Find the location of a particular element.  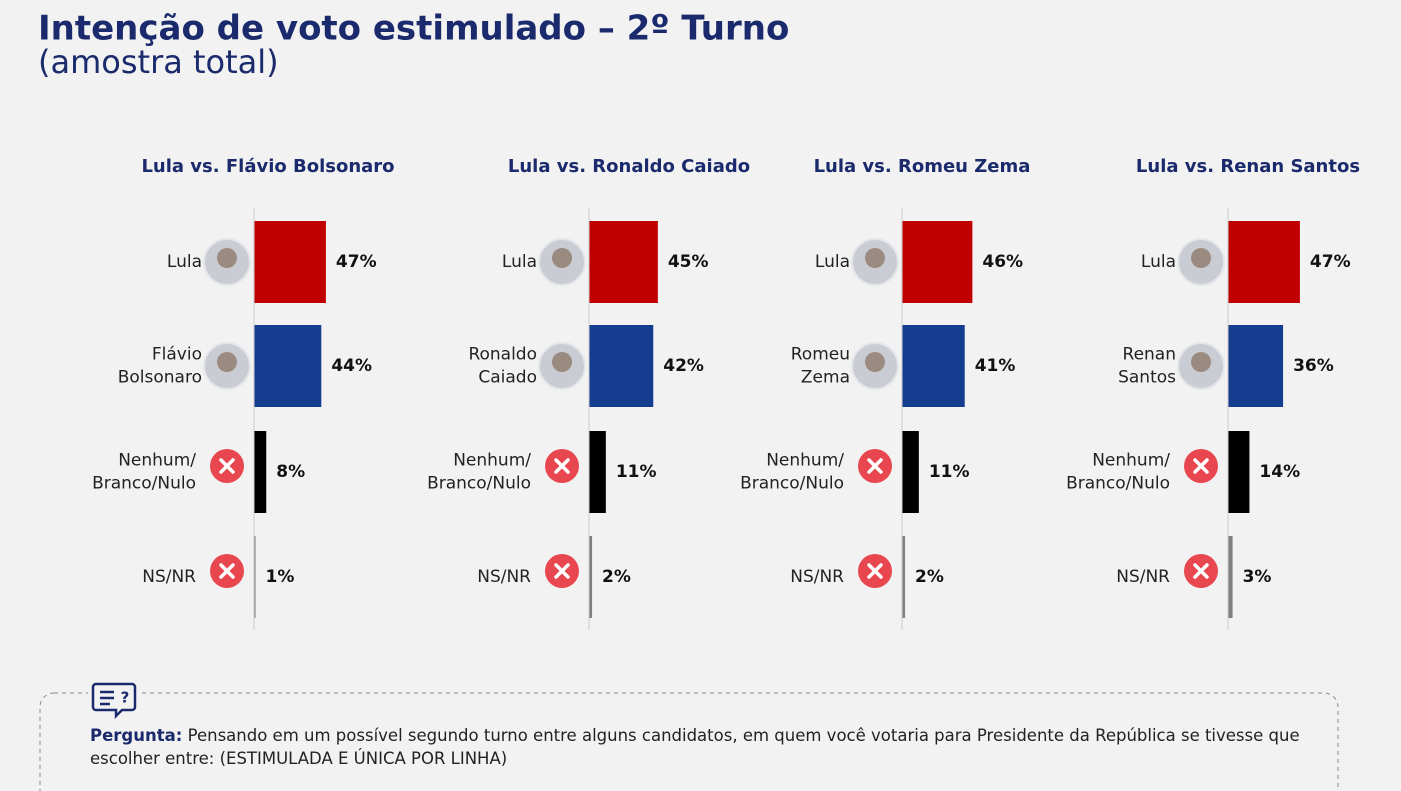

value-label: 36% is located at coordinates (1313, 366).